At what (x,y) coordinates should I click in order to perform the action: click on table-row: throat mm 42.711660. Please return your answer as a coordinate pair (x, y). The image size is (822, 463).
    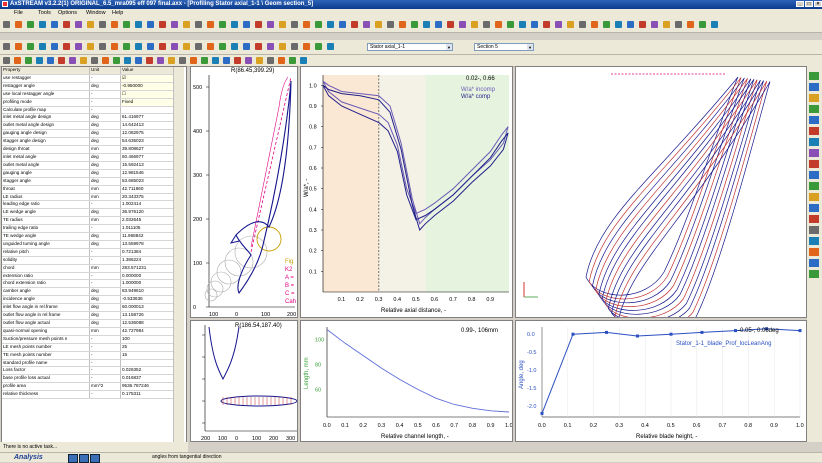
    Looking at the image, I should click on (91, 189).